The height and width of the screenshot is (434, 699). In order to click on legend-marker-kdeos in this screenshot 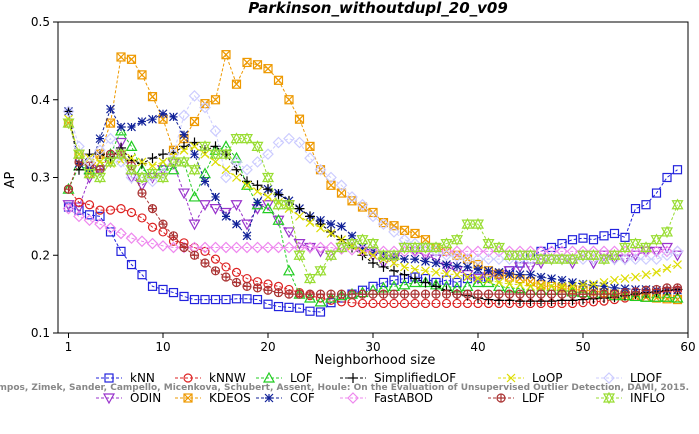, I will do `click(188, 398)`.